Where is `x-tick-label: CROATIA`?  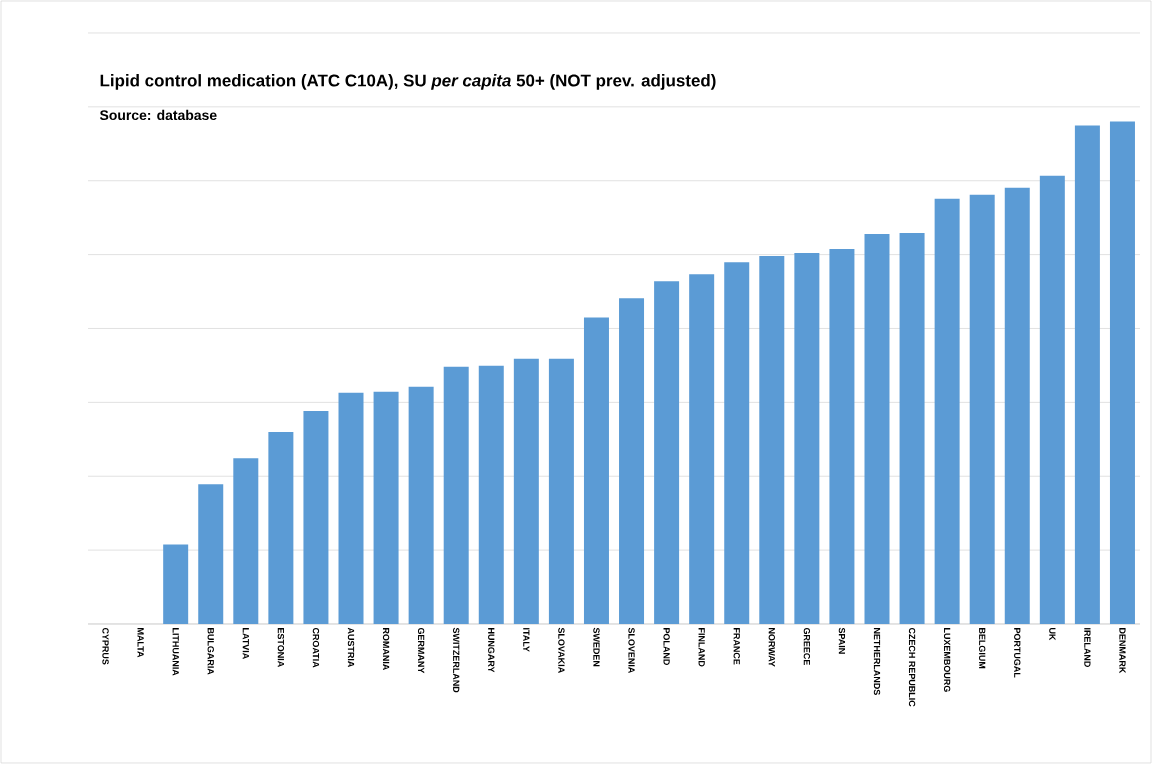 x-tick-label: CROATIA is located at coordinates (316, 647).